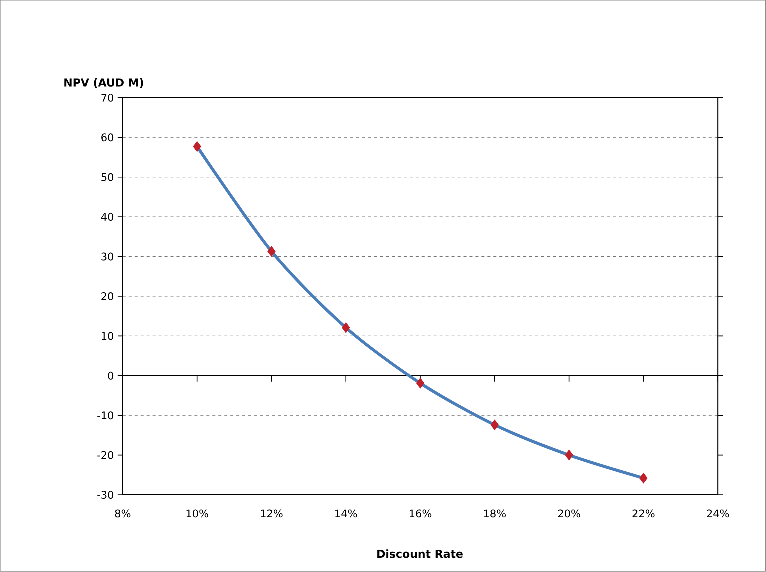 The image size is (766, 572). Describe the element at coordinates (108, 256) in the screenshot. I see `y-tick-label: 30` at that location.